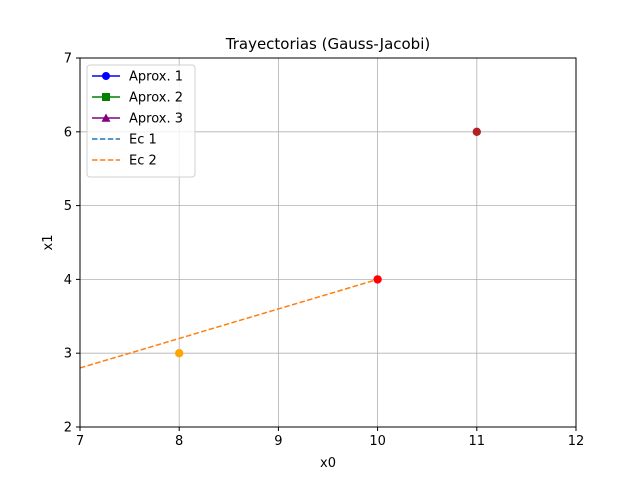 The image size is (640, 480). What do you see at coordinates (477, 441) in the screenshot?
I see `x-tick-label: 11` at bounding box center [477, 441].